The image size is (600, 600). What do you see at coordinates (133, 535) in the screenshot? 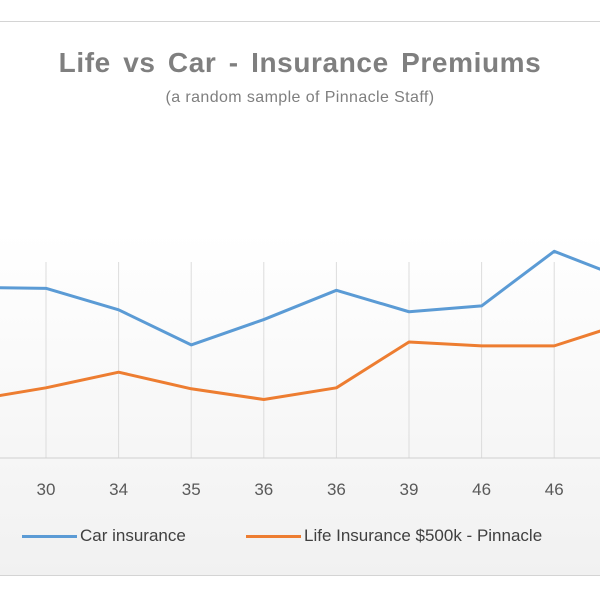
I see `legend-label-car-insurance: Car insurance` at bounding box center [133, 535].